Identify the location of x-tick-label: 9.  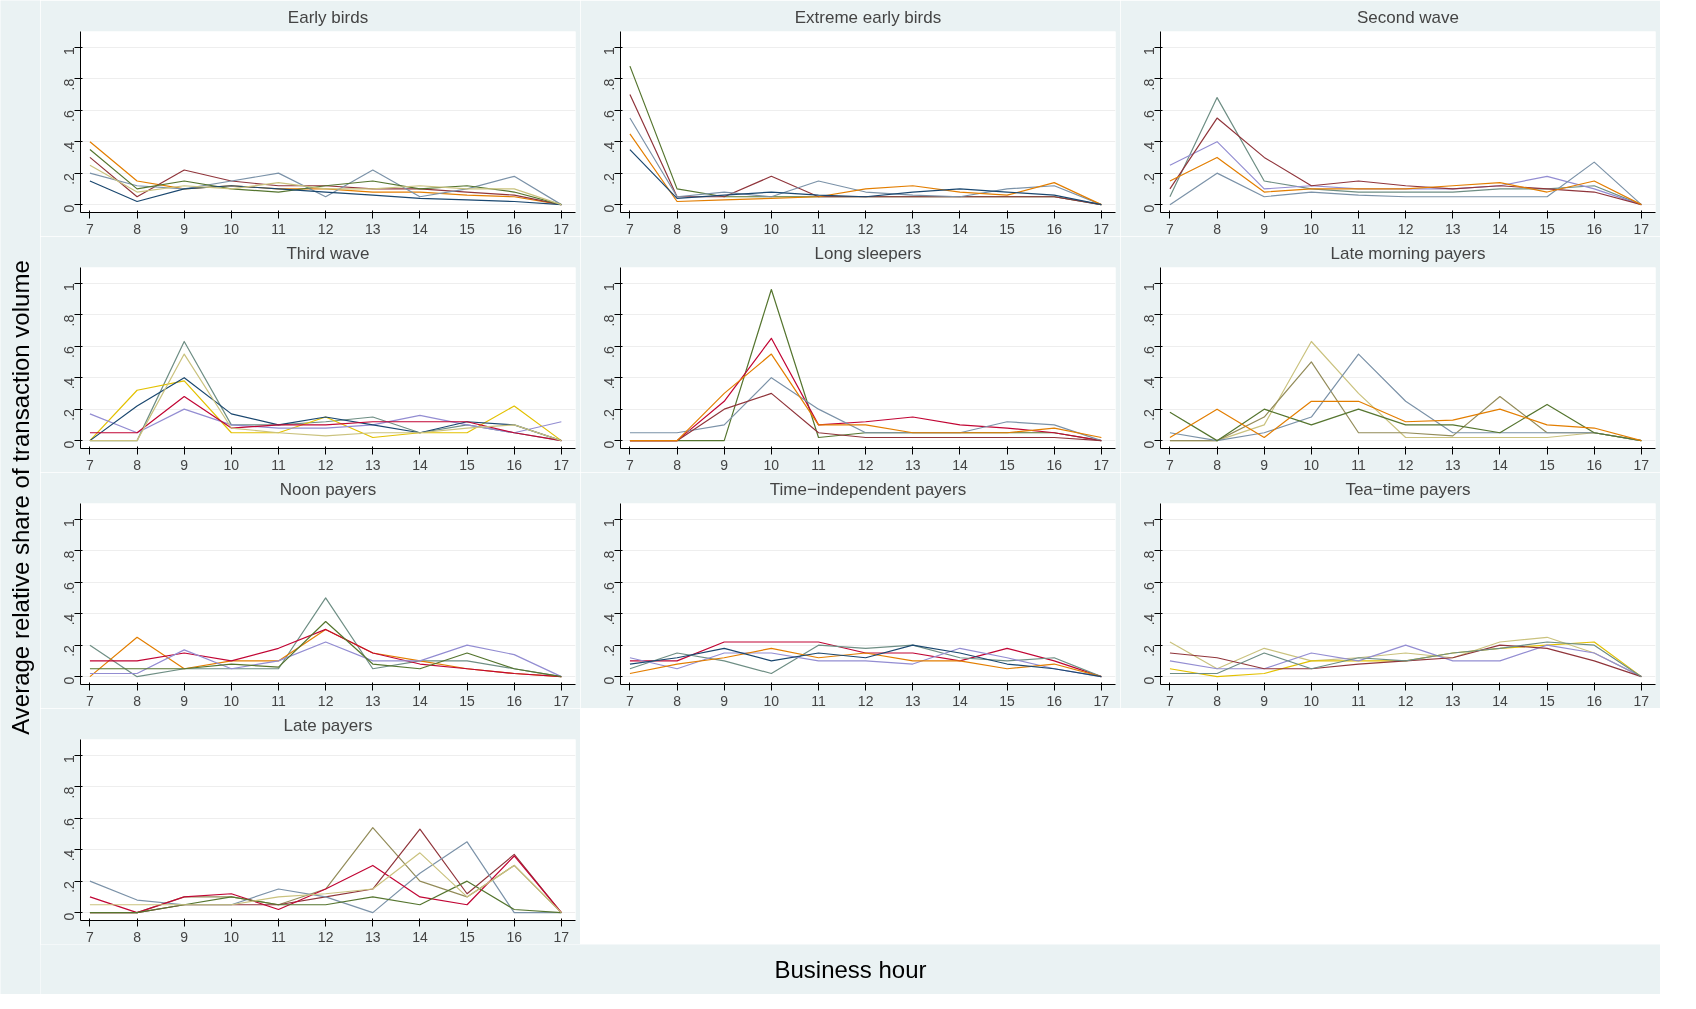
(724, 228).